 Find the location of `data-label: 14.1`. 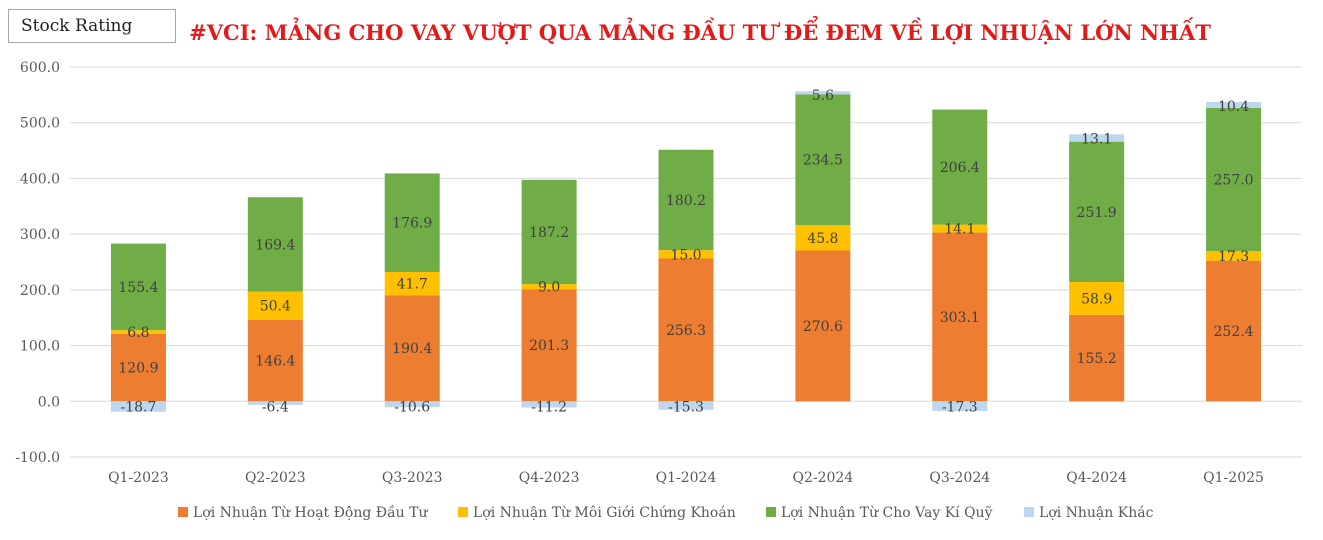

data-label: 14.1 is located at coordinates (959, 229).